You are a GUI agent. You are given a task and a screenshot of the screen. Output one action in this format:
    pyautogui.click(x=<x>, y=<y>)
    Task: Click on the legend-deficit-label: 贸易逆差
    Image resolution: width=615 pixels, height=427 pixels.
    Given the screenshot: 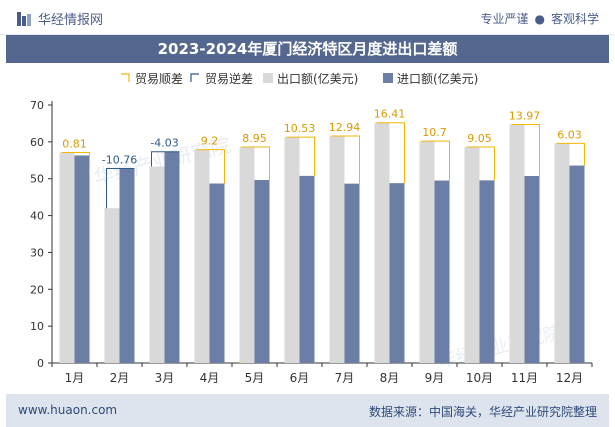 What is the action you would take?
    pyautogui.click(x=229, y=78)
    